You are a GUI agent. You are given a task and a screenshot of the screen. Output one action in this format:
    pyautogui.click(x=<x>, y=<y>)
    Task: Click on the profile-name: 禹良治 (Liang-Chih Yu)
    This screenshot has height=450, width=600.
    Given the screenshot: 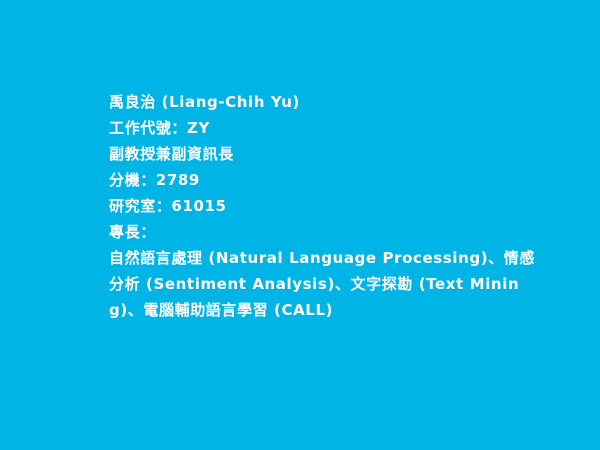 What is the action you would take?
    pyautogui.click(x=204, y=102)
    